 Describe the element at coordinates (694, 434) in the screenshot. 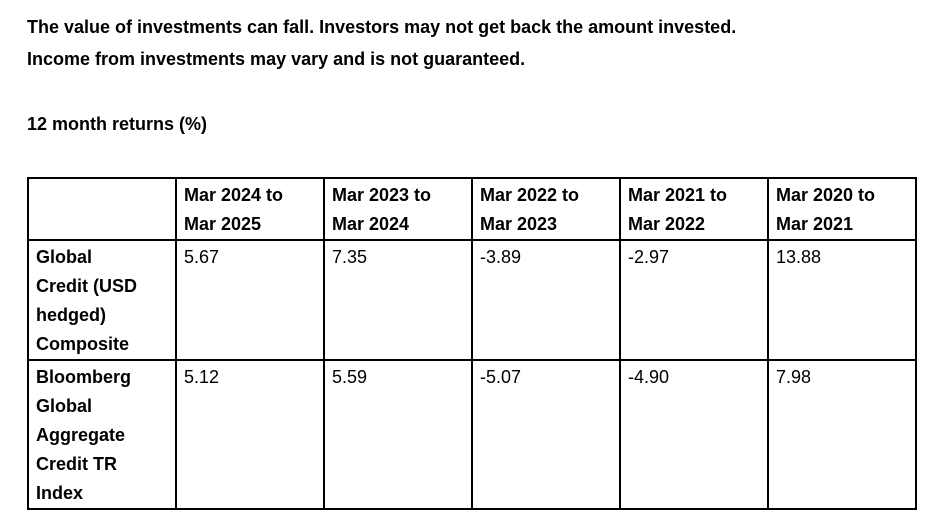

I see `table-cell: -4.90` at that location.